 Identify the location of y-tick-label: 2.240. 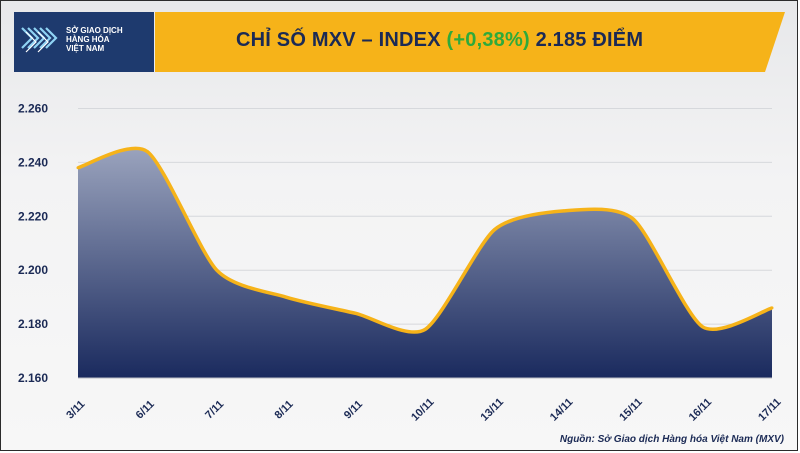
(33, 162).